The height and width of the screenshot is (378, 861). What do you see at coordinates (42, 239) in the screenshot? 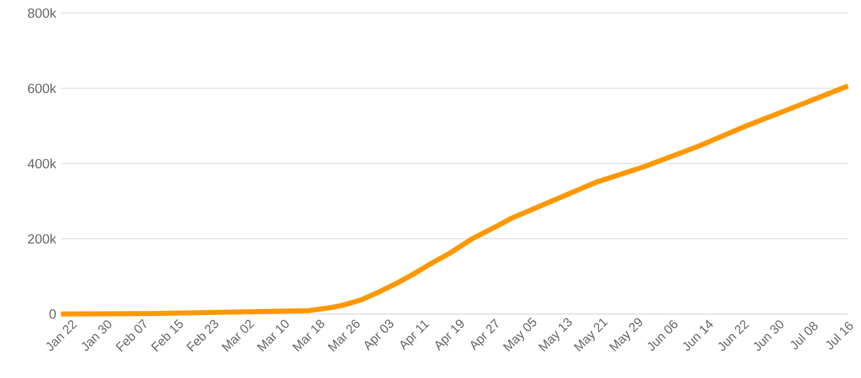
I see `y-tick-label: 200k` at bounding box center [42, 239].